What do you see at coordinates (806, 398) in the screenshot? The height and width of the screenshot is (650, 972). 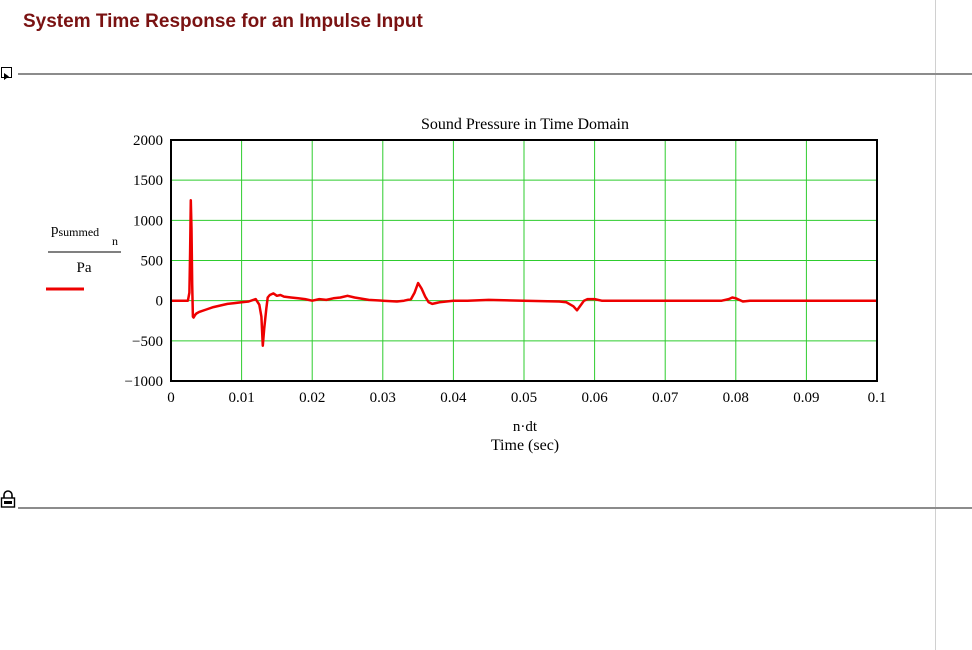 I see `x-tick-label: 0.09` at bounding box center [806, 398].